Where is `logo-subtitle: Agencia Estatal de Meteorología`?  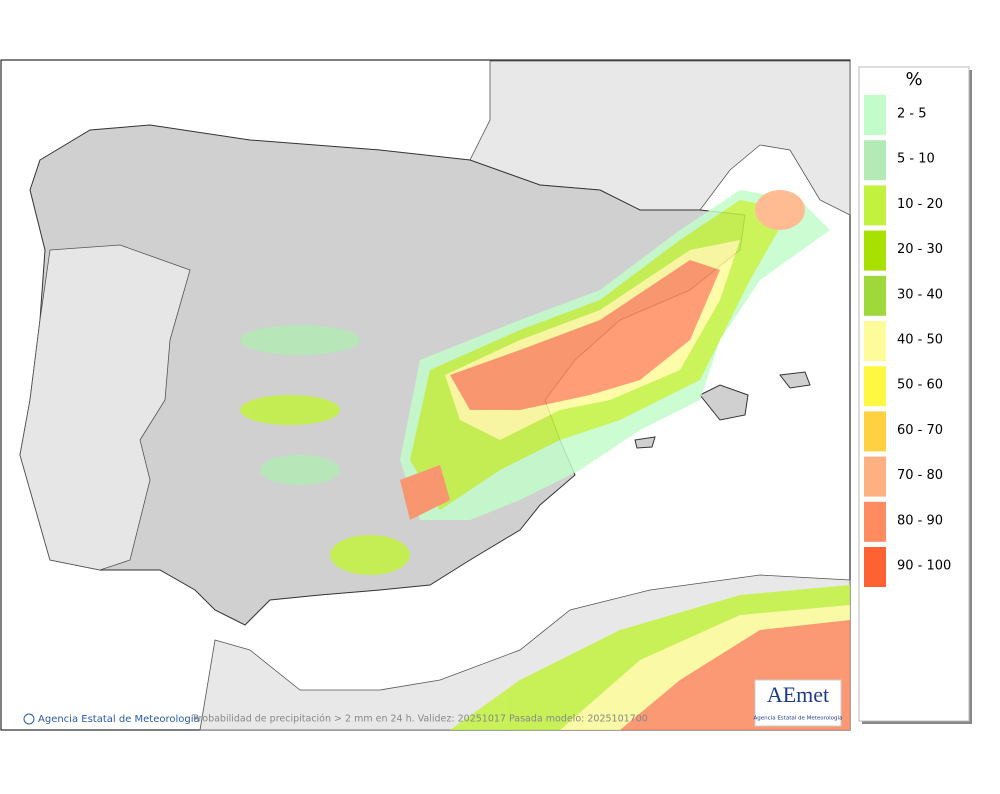
logo-subtitle: Agencia Estatal de Meteorología is located at coordinates (798, 718).